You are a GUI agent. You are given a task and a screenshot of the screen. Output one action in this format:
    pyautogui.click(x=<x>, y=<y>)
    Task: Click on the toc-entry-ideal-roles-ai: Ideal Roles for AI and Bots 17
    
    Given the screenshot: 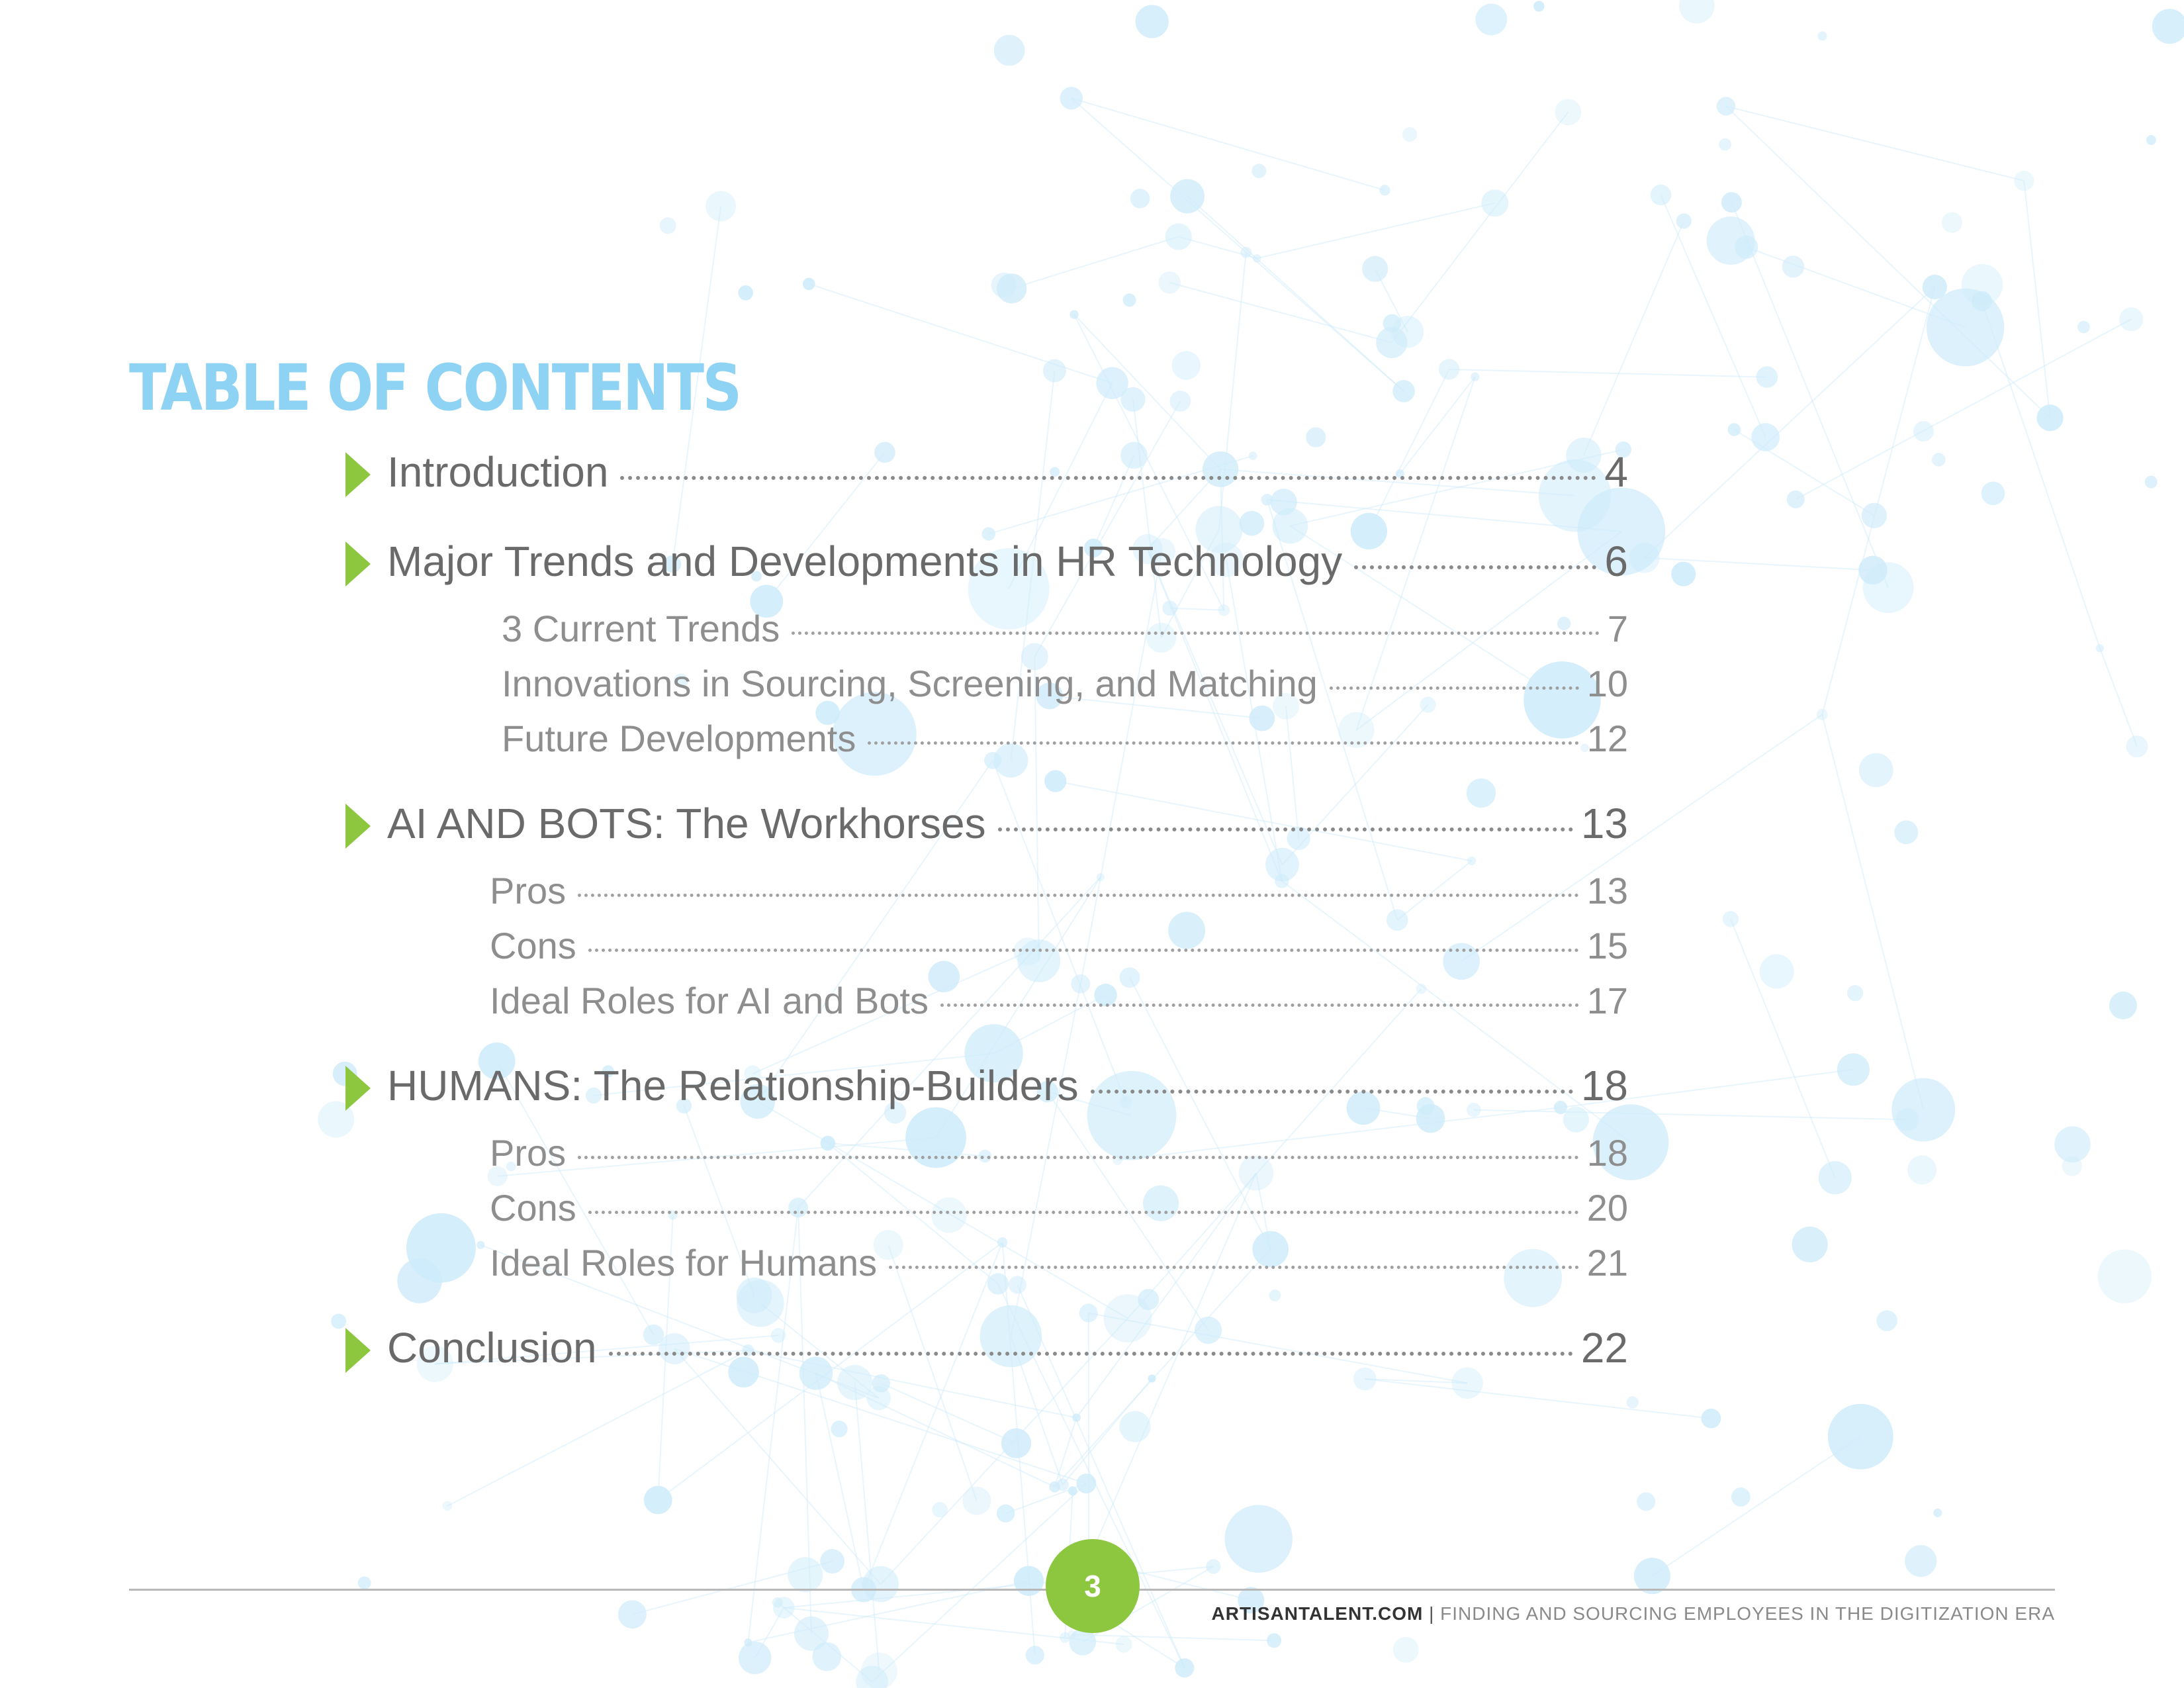 What is the action you would take?
    pyautogui.click(x=1059, y=1000)
    